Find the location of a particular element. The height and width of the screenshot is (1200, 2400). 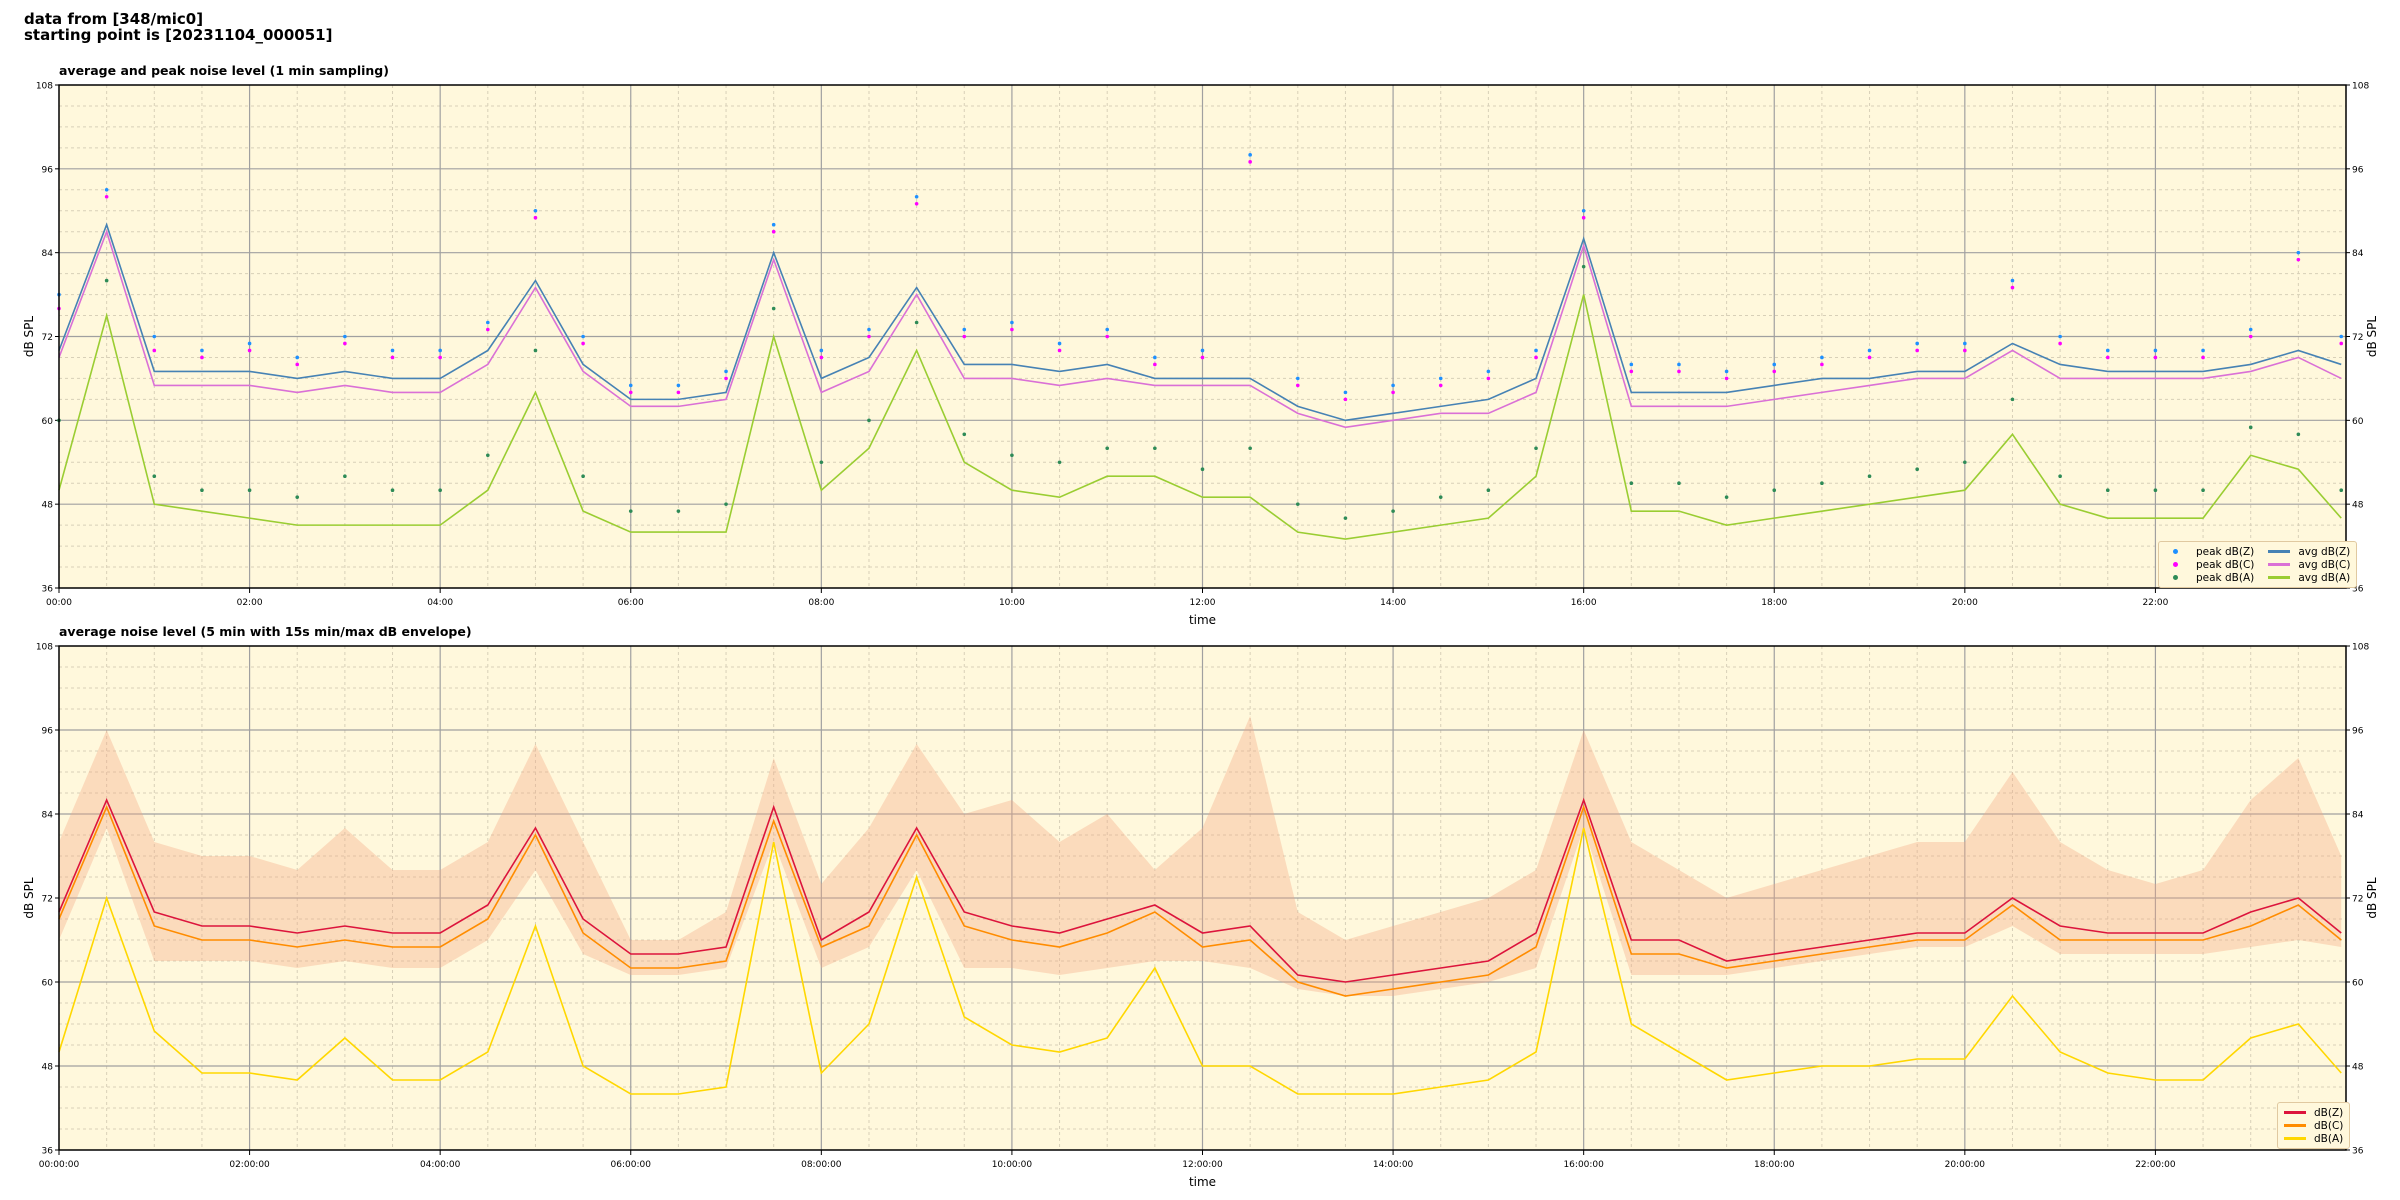

y-tick-label: 84 is located at coordinates (2358, 254).